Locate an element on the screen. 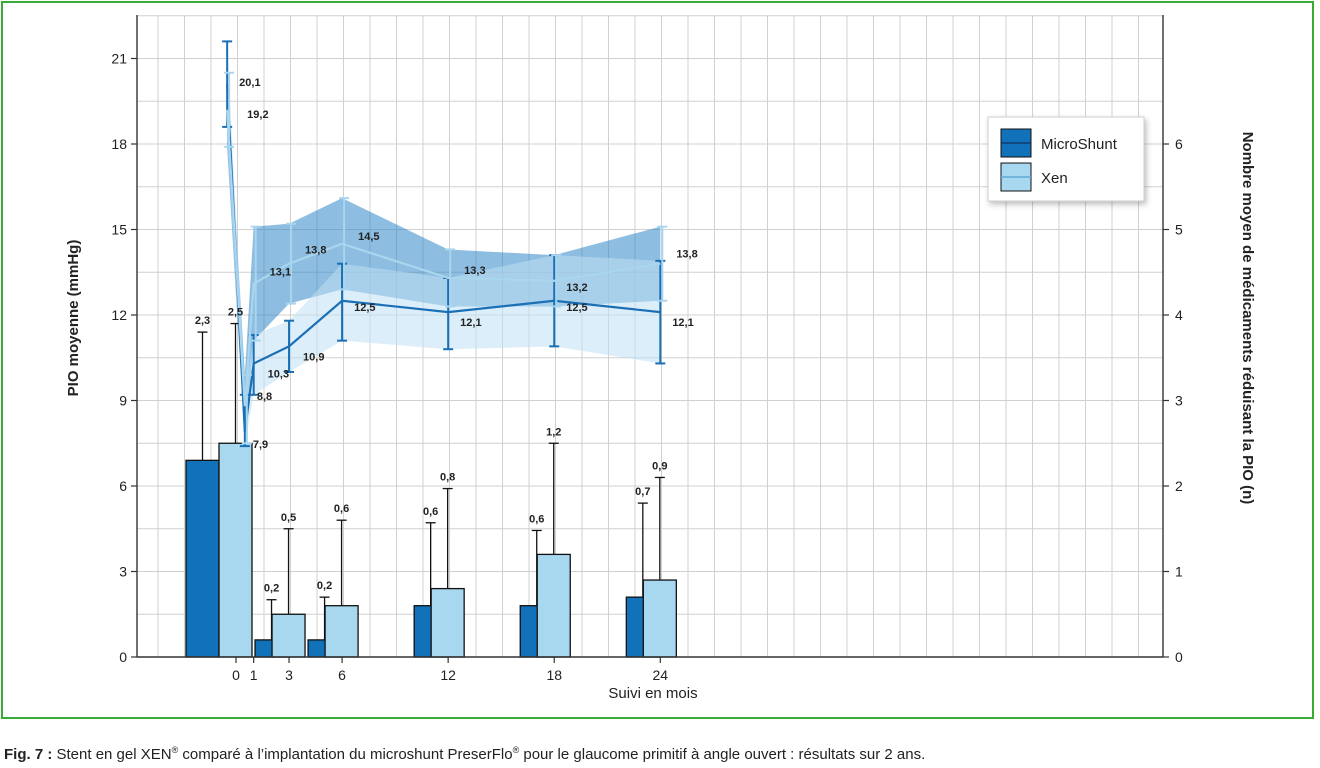 This screenshot has width=1320, height=768. iop-label-xen: 13,1 is located at coordinates (280, 273).